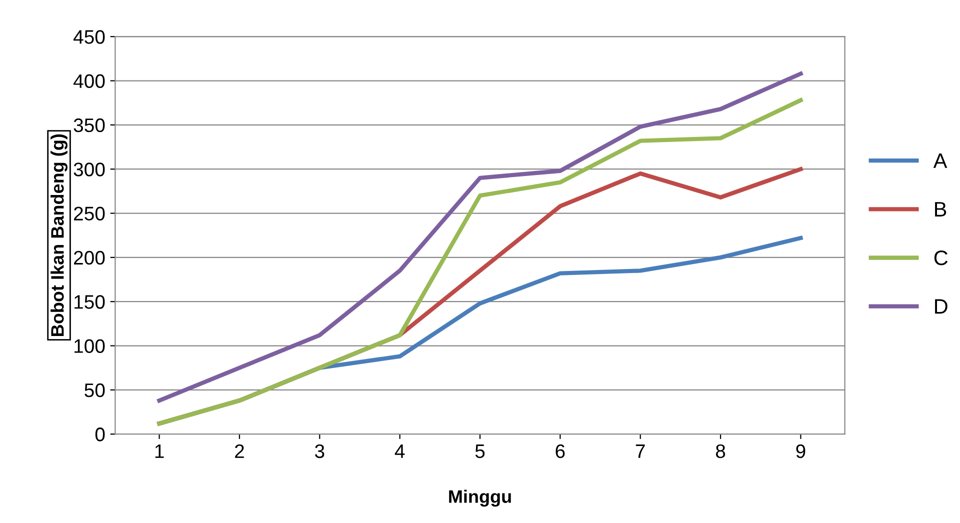  What do you see at coordinates (94, 390) in the screenshot?
I see `y-tick-label: 50` at bounding box center [94, 390].